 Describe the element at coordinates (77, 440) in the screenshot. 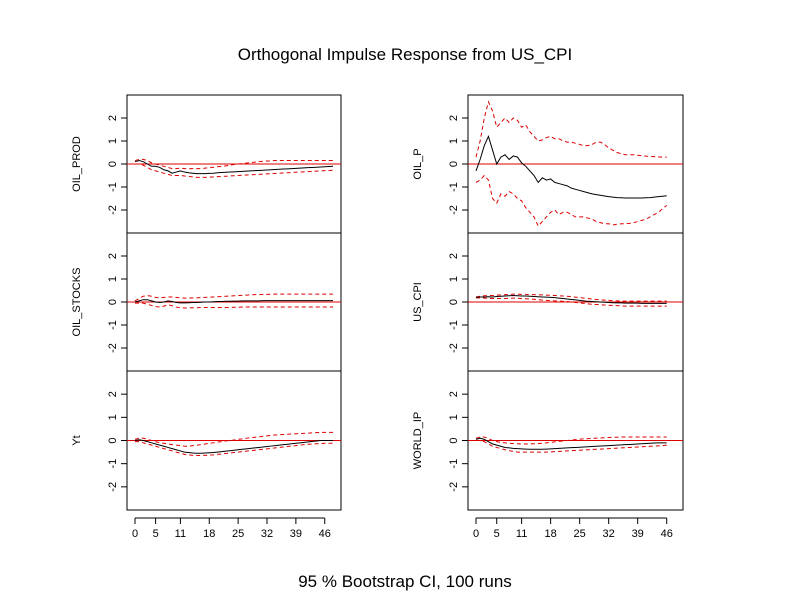

I see `panel-ylabel: Yt` at that location.